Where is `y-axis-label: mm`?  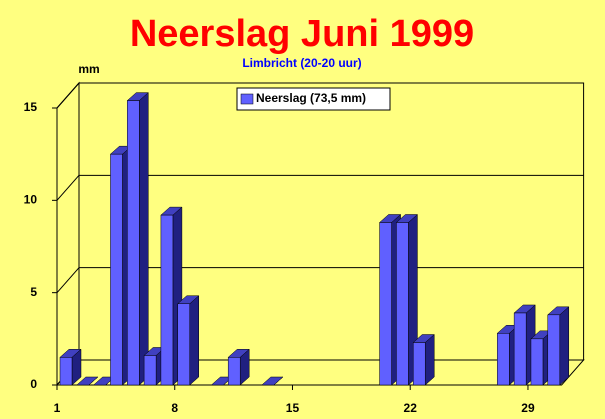
y-axis-label: mm is located at coordinates (88, 69).